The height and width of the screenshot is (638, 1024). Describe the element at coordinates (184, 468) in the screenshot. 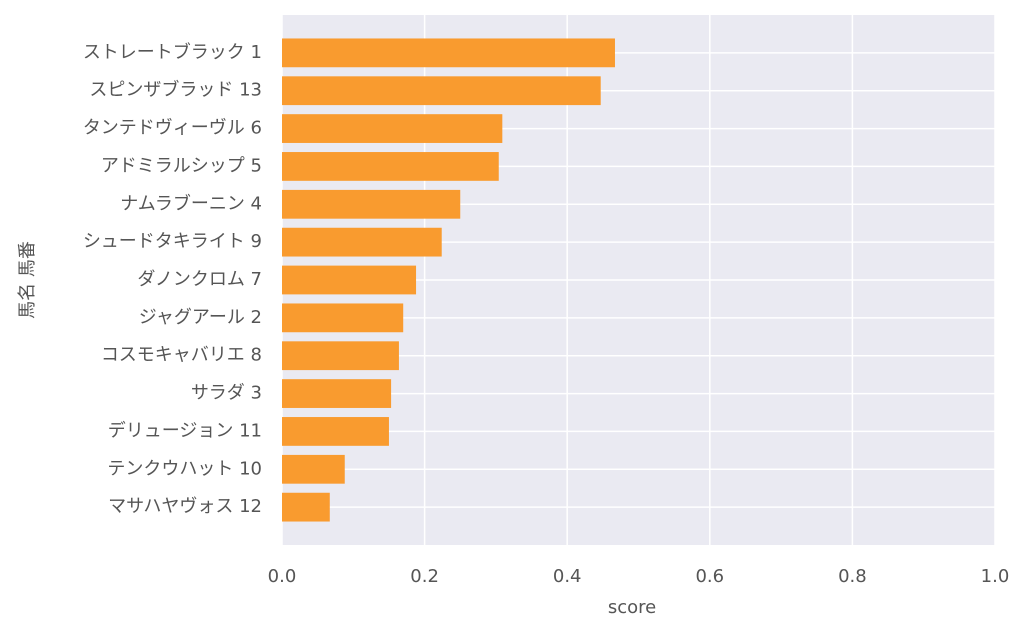

I see `y-tick-label: テンクウハット 10` at that location.